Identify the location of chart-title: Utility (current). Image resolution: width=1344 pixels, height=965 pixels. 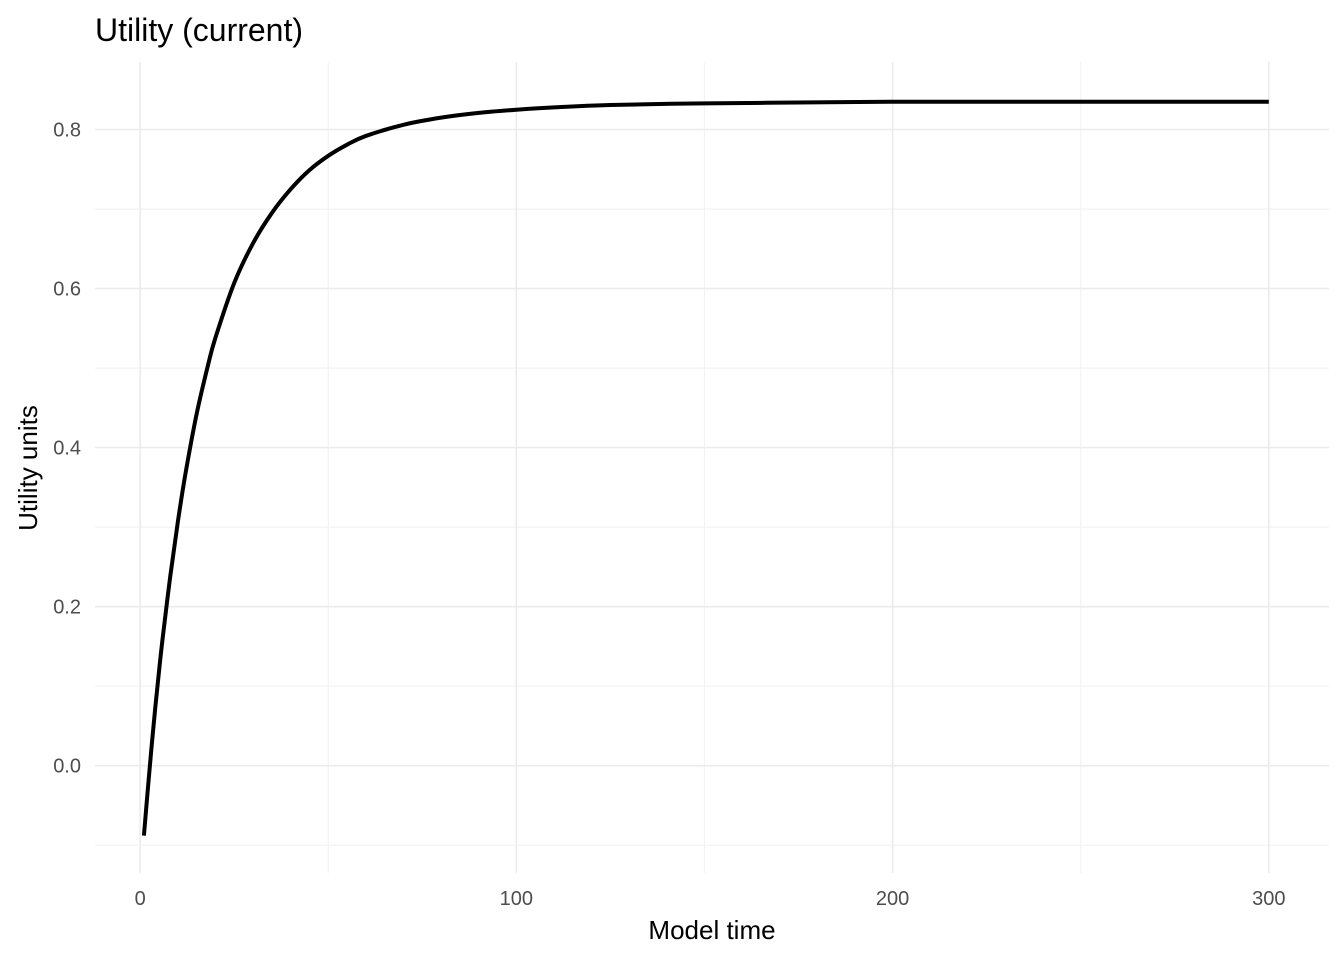
(199, 30).